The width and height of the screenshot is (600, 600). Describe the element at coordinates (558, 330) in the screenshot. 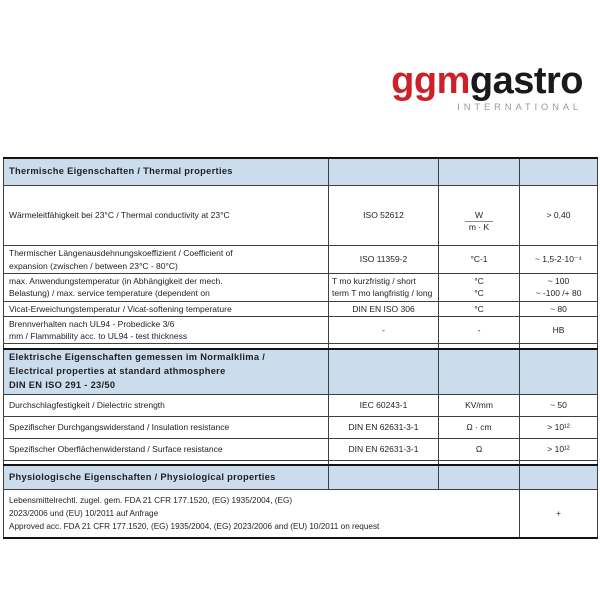

I see `value-cell: HB` at that location.